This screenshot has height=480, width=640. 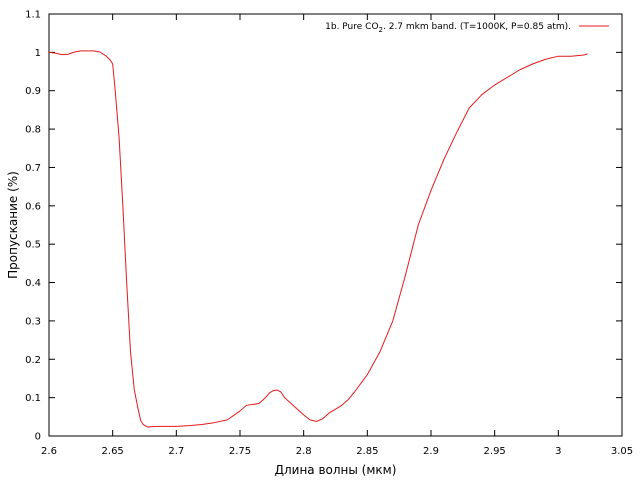 I want to click on y-axis-title: Пропускание (%), so click(x=13, y=225).